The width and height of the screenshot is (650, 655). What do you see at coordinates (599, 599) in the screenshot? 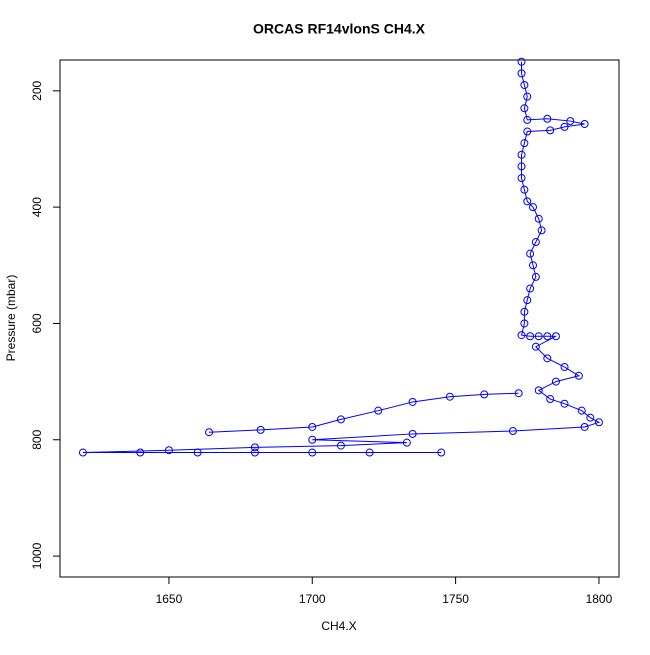
I see `x-tick-label: 1800` at bounding box center [599, 599].